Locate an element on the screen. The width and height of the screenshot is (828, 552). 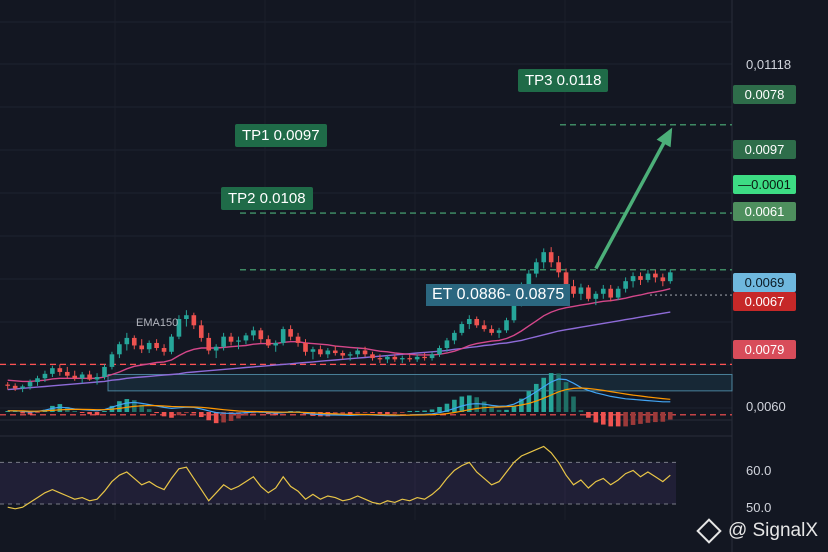
tp3-label: TP3 0.0118 is located at coordinates (563, 80).